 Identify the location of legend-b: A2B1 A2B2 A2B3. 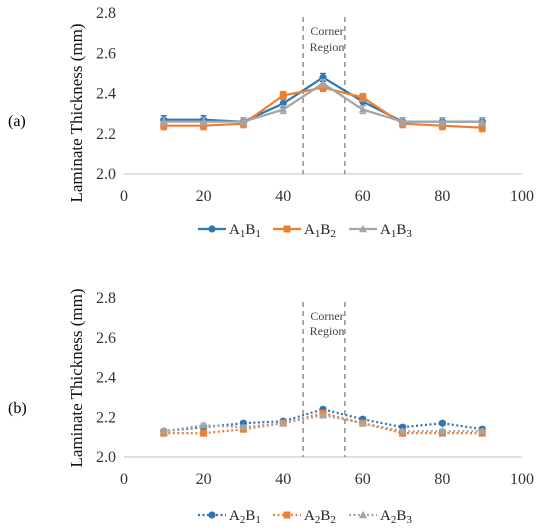
(305, 517).